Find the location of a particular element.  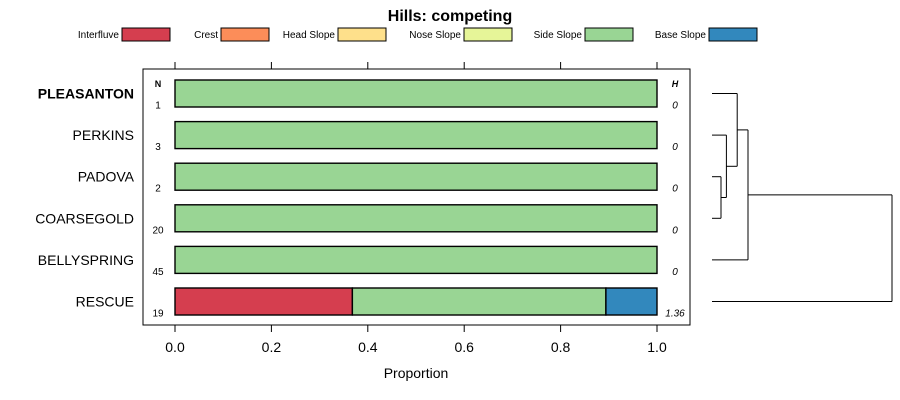

legend-swatch-side-slope is located at coordinates (609, 34).